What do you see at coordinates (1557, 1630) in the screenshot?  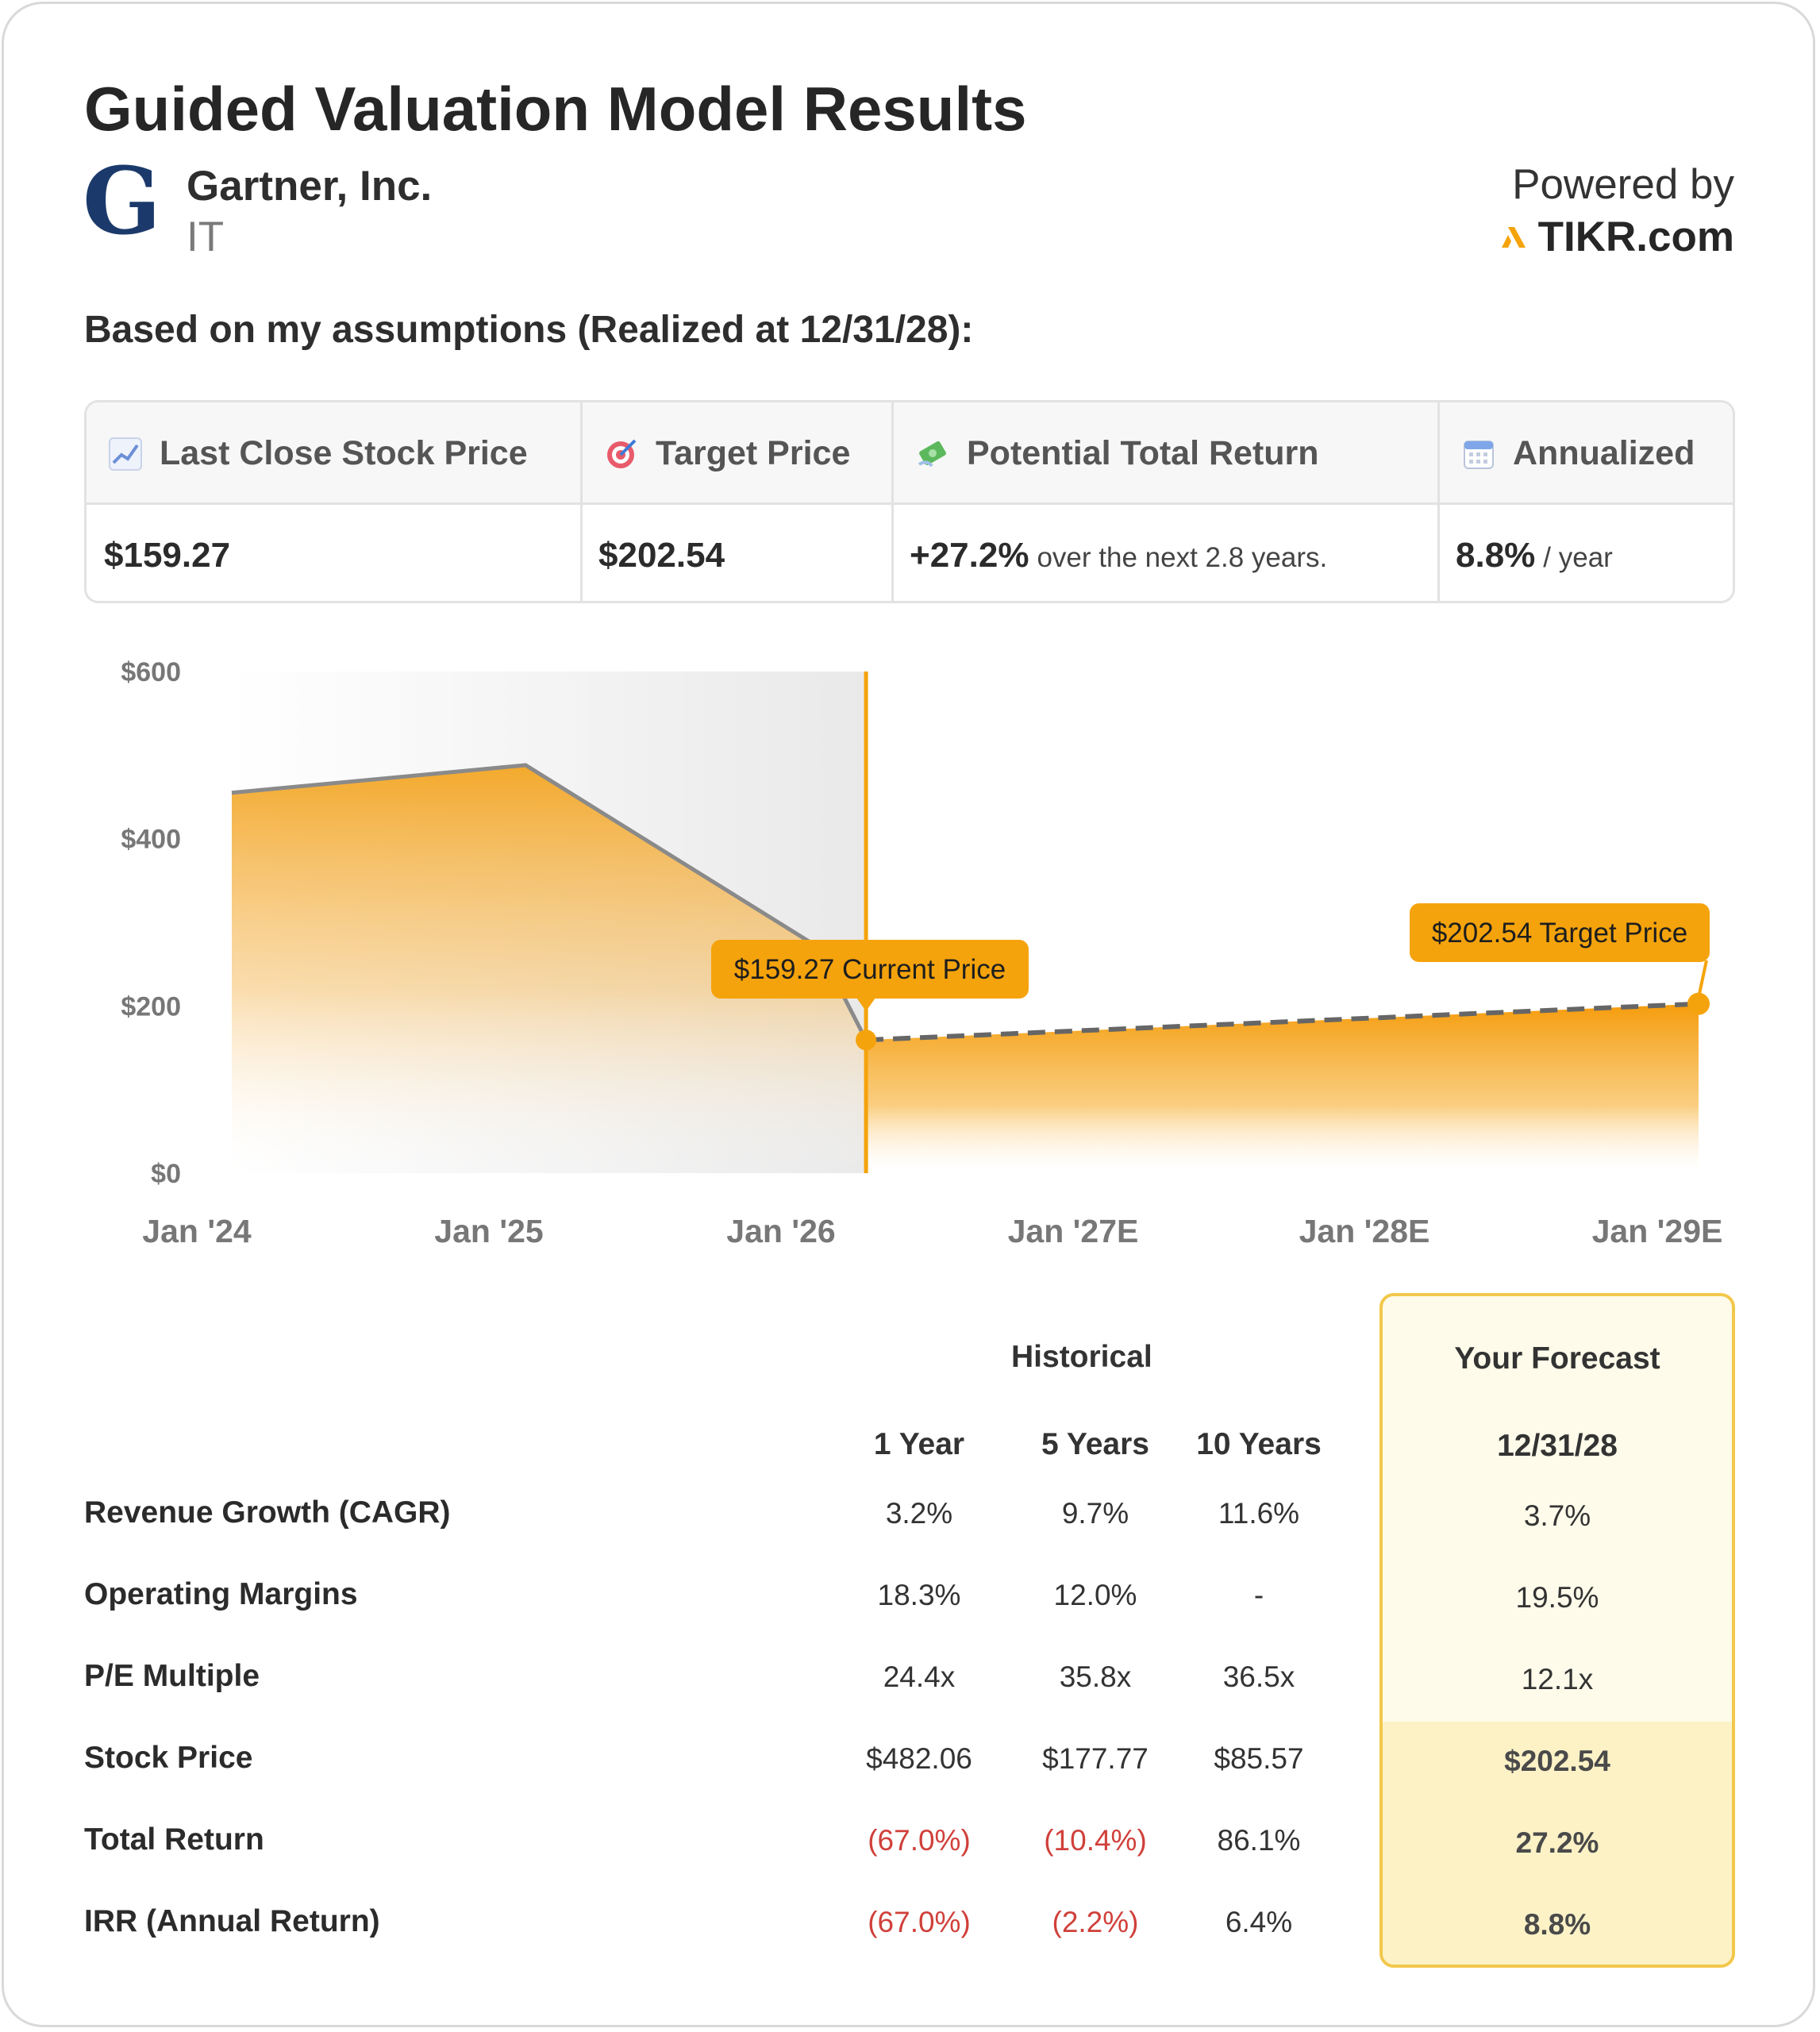 I see `forecast-column` at bounding box center [1557, 1630].